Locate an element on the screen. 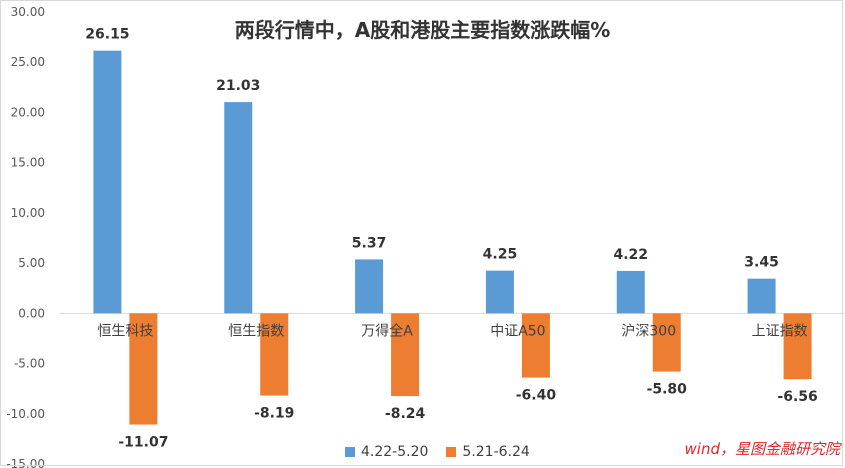 Image resolution: width=845 pixels, height=468 pixels. x-tick-label: 上证指数 is located at coordinates (780, 331).